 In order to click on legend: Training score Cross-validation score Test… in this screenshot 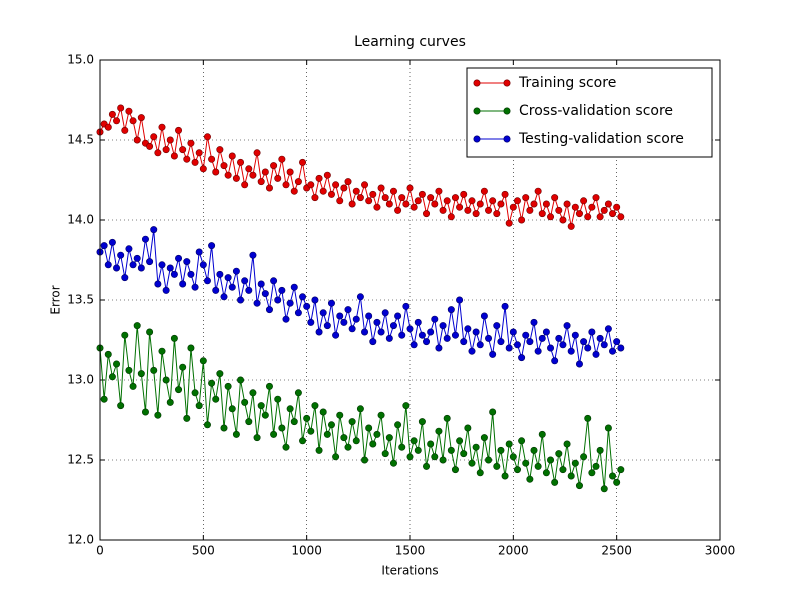, I will do `click(589, 112)`.